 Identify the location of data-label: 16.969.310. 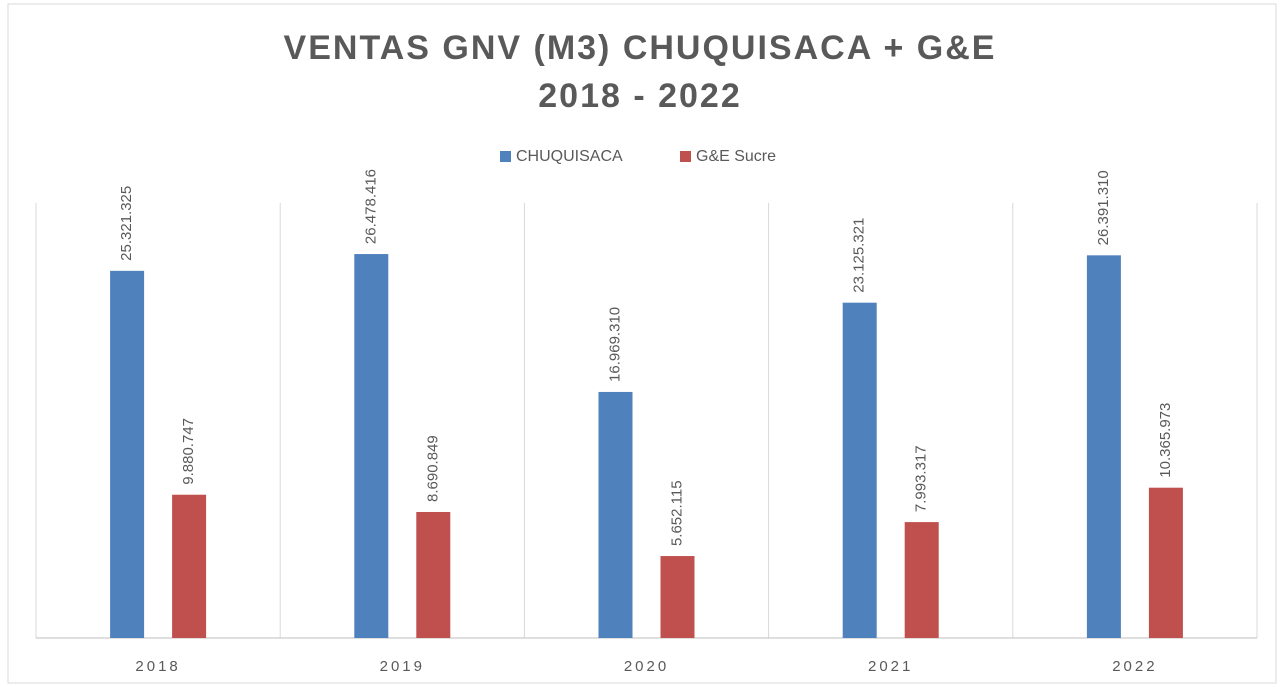
(614, 344).